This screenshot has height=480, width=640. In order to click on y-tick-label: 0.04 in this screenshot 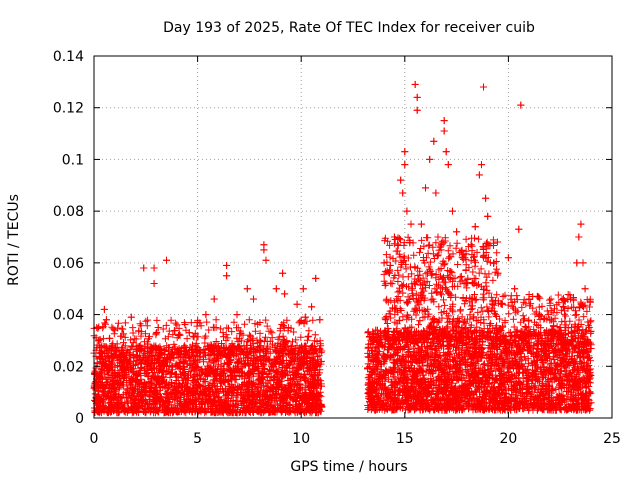, I will do `click(68, 316)`.